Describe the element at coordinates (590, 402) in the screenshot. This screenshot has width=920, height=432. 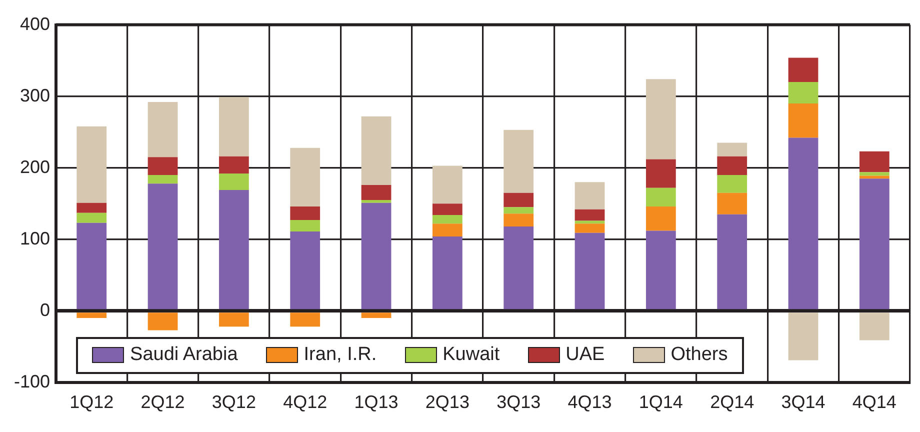
I see `x-tick-label: 4Q13` at that location.